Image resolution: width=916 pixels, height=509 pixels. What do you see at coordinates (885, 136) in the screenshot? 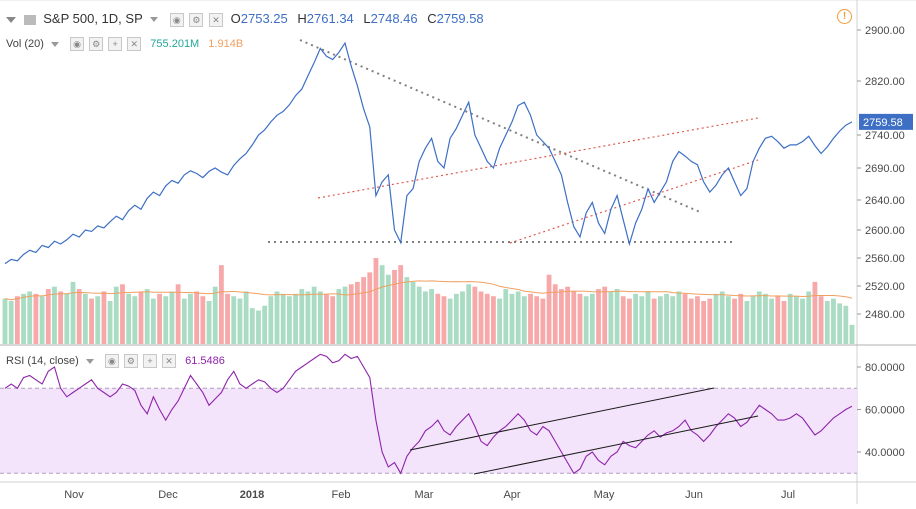
I see `price-axis-tick-label: 2740.00` at bounding box center [885, 136].